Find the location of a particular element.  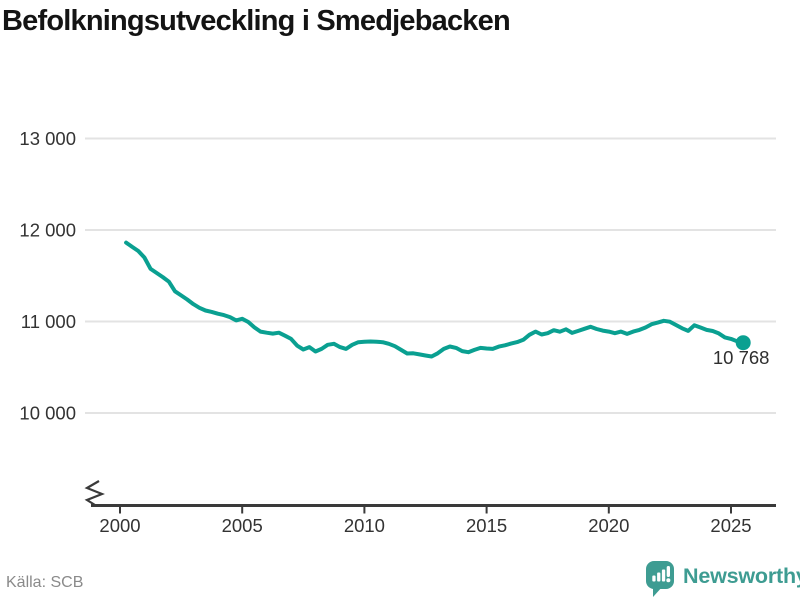

newsworthy-logo: Newsworthy is located at coordinates (722, 579).